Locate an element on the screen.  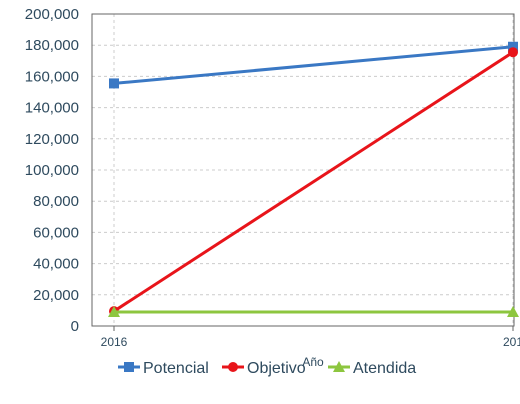
legend: Potencial Objetivo Atendida is located at coordinates (267, 368).